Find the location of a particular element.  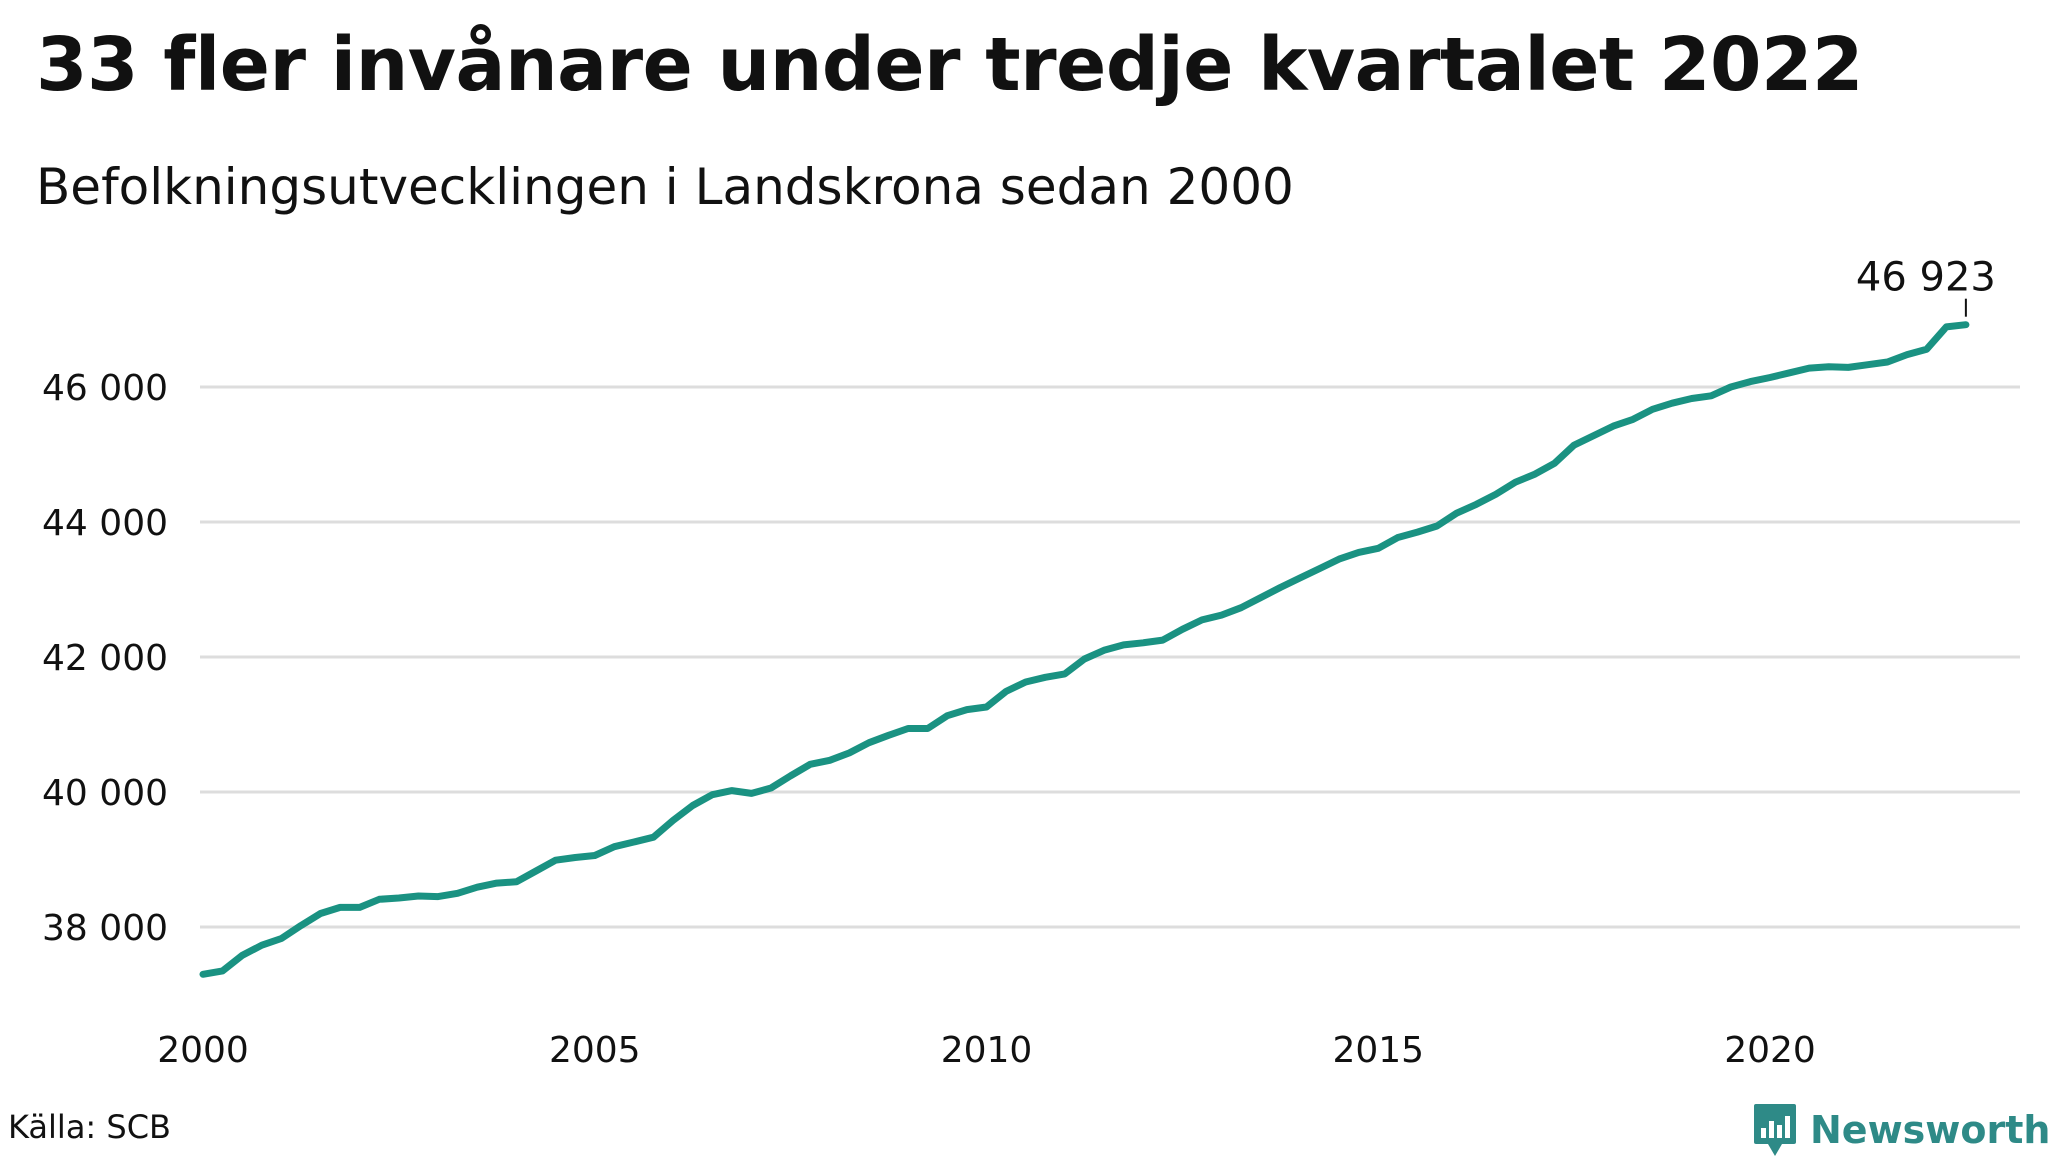

source-note: Källa: SCB is located at coordinates (89, 1127).